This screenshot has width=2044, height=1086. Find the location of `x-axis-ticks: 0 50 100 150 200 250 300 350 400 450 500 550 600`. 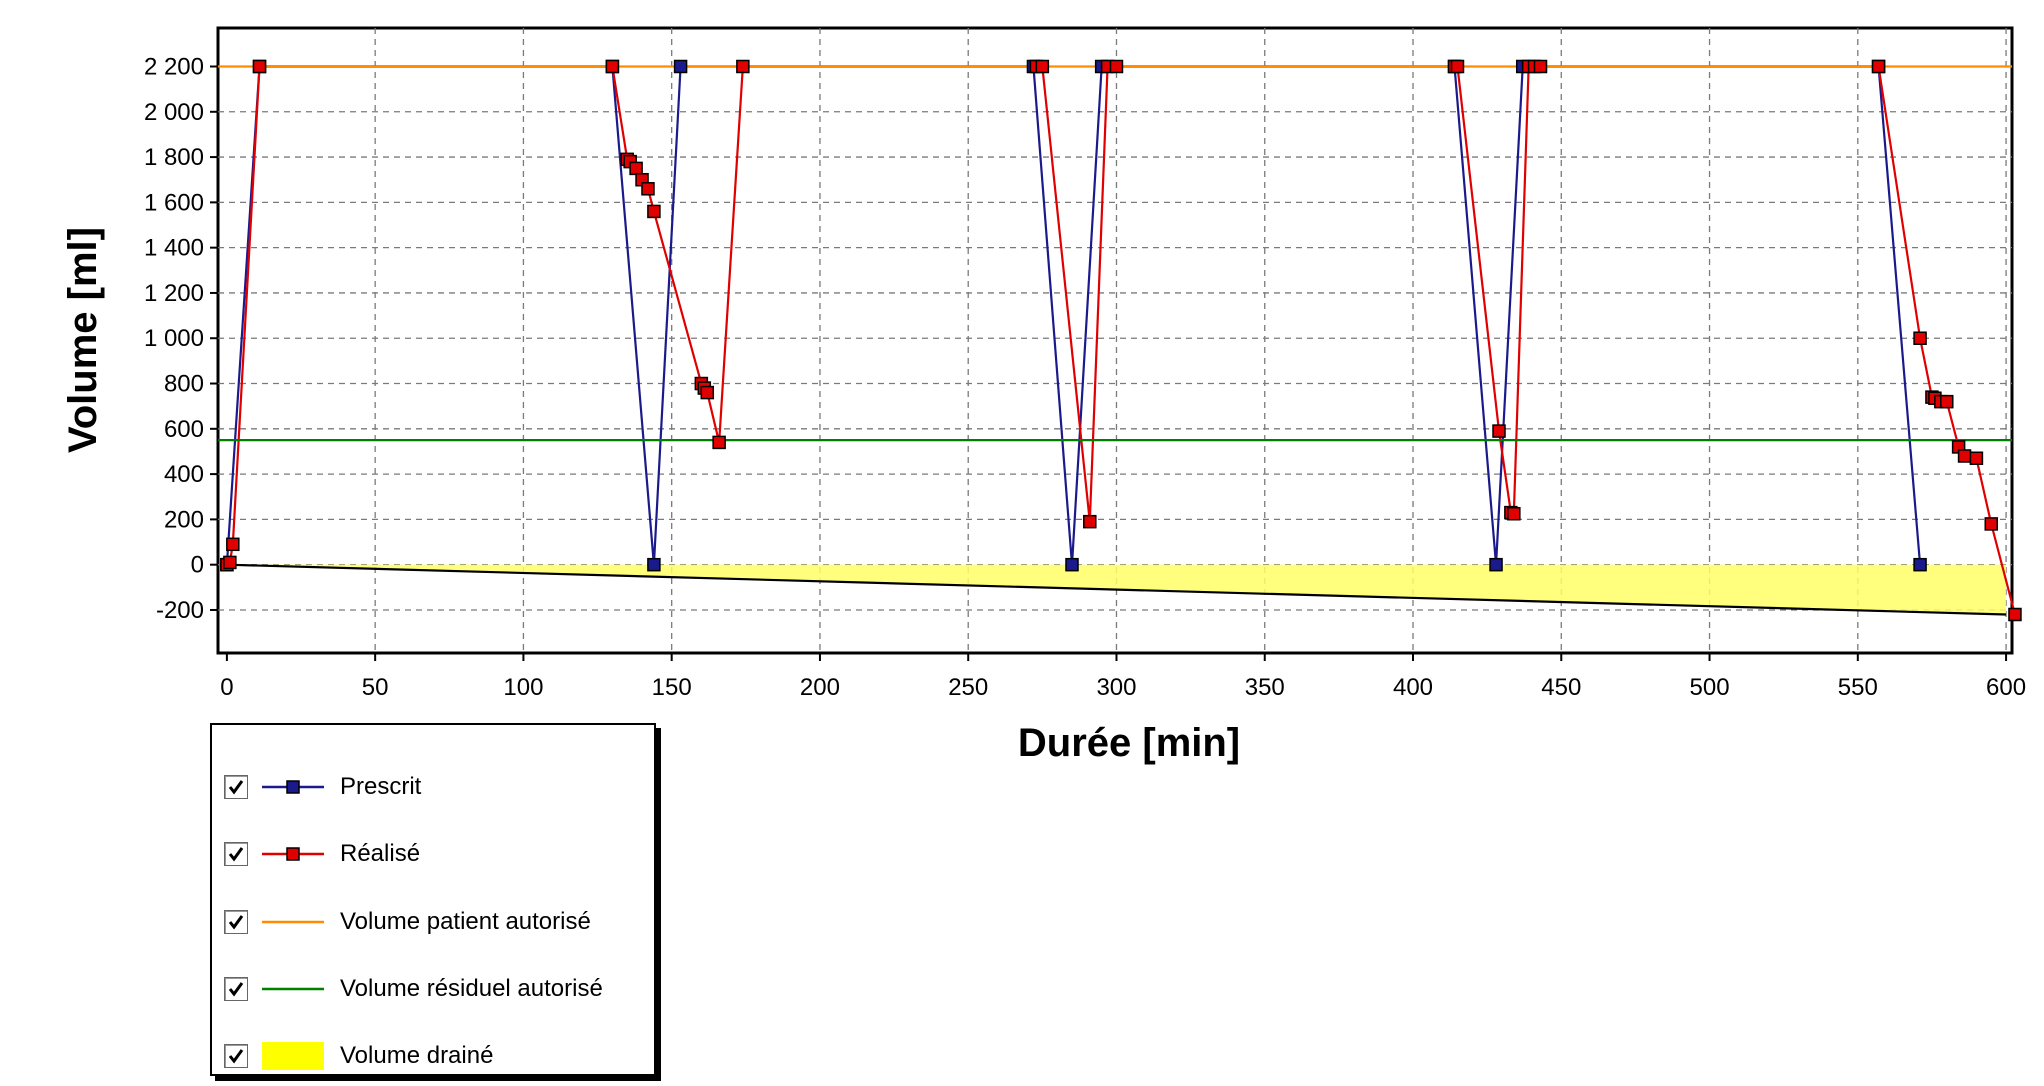

x-axis-ticks: 0 50 100 150 200 250 300 350 400 450 500 550 600 is located at coordinates (1123, 677).